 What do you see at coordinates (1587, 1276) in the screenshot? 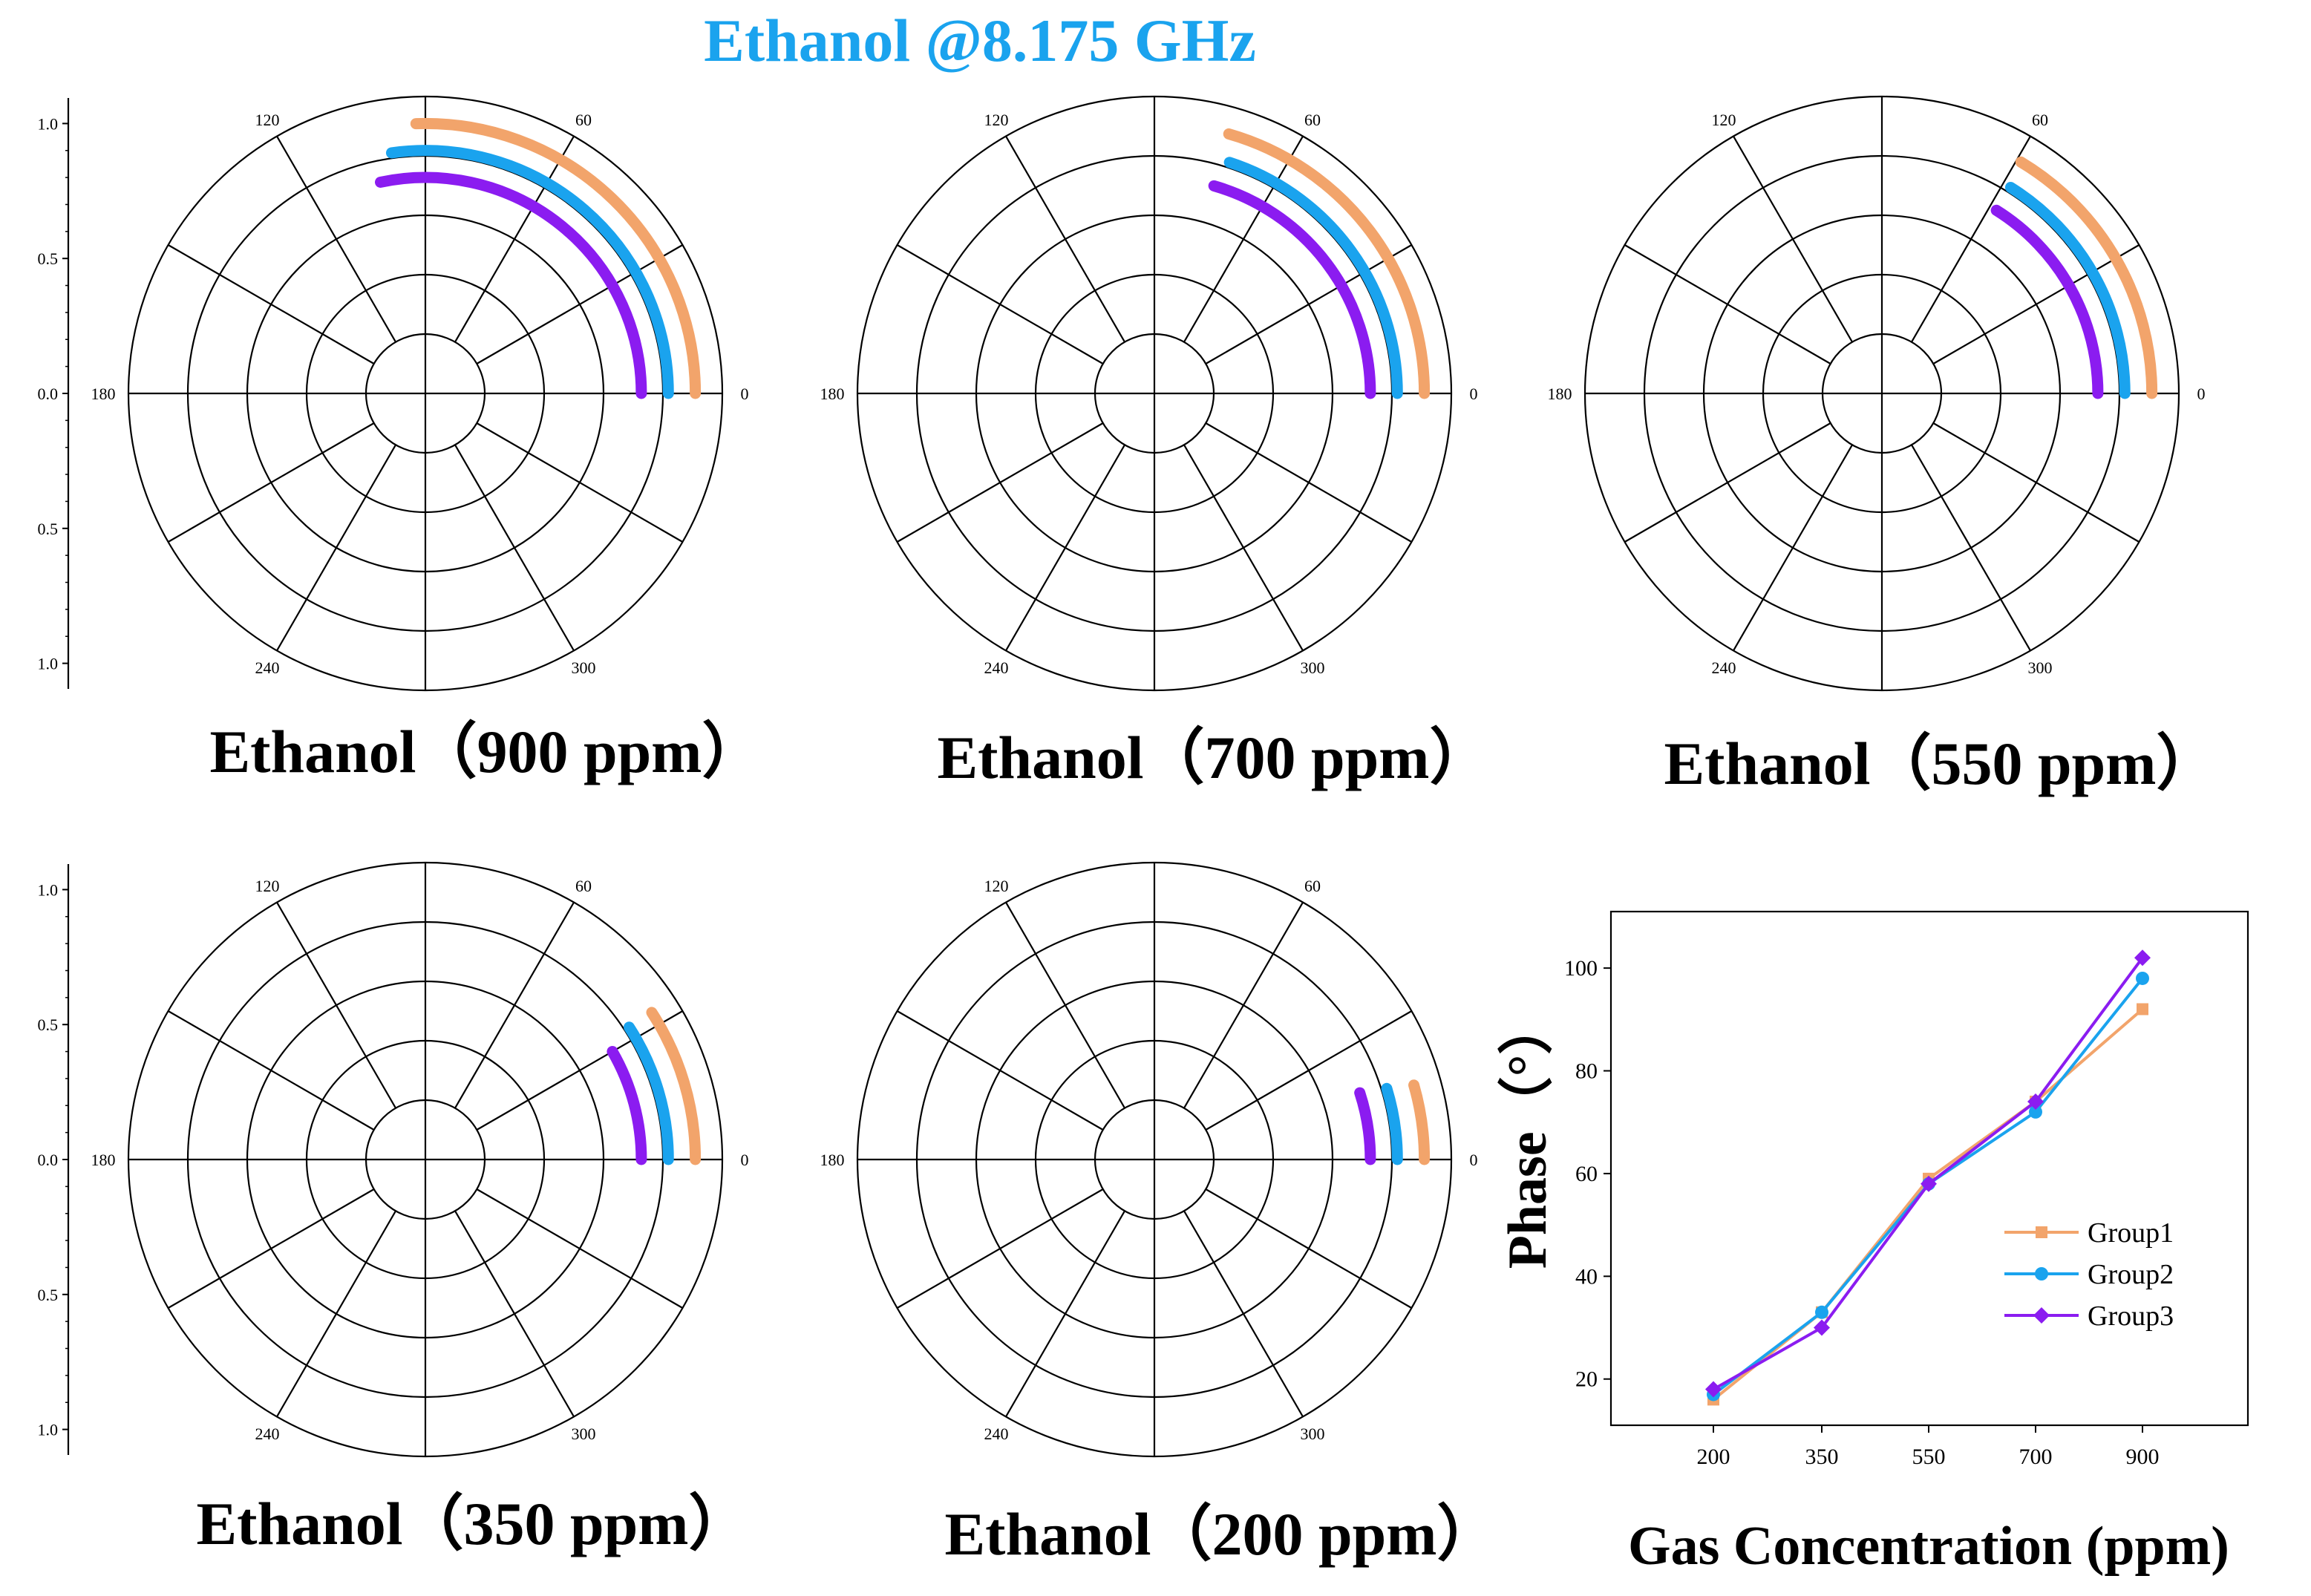
I see `y-tick-label: 40` at bounding box center [1587, 1276].